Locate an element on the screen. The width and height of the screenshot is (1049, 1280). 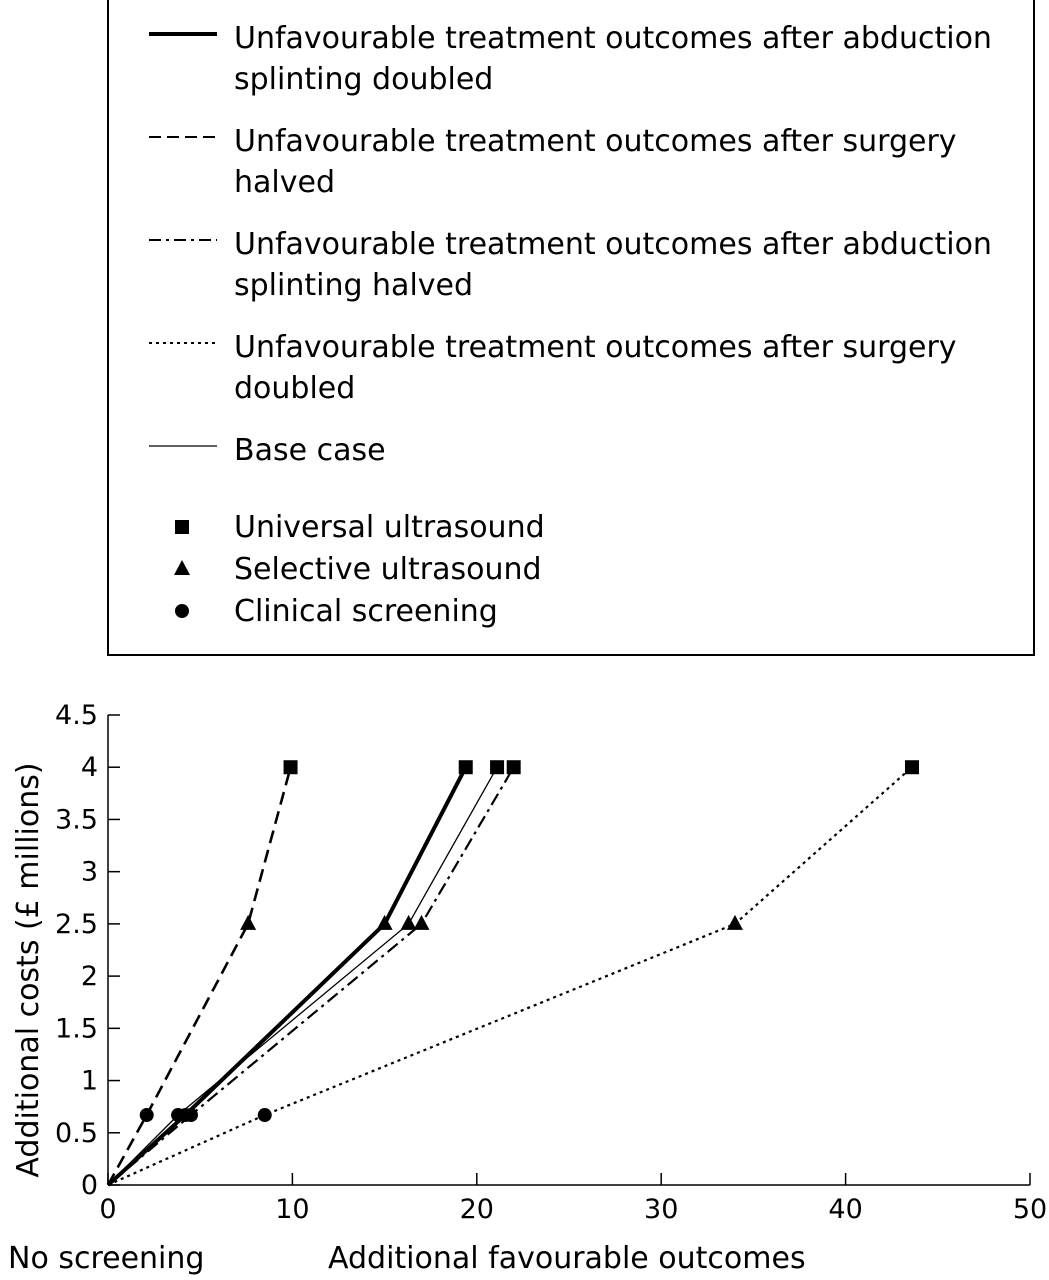
y-tick-label: 4.5 is located at coordinates (76, 715).